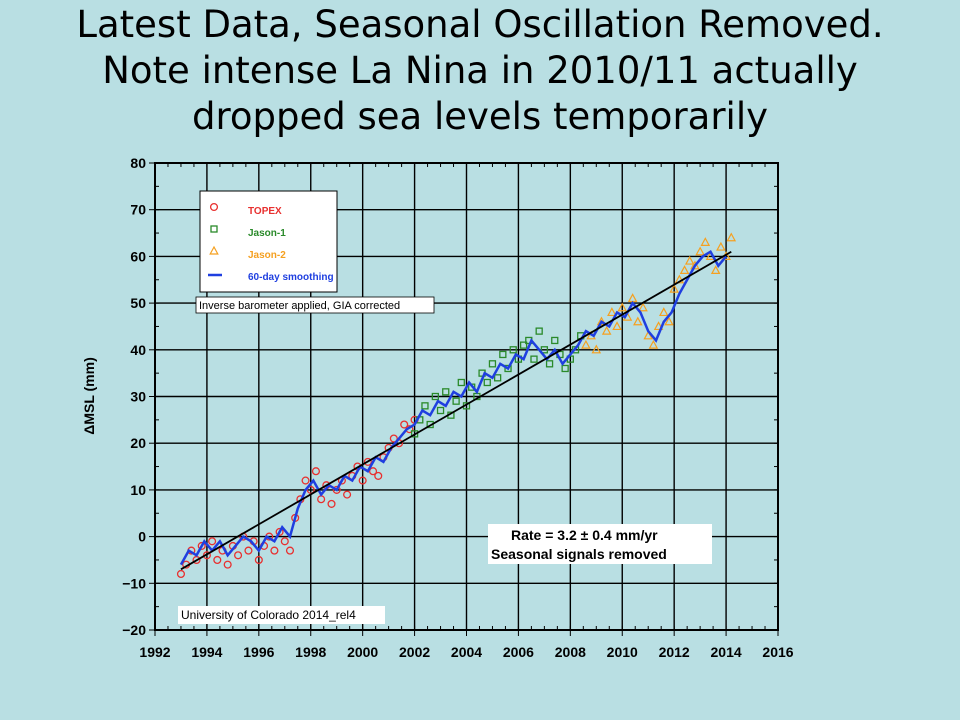 The height and width of the screenshot is (720, 960). Describe the element at coordinates (584, 535) in the screenshot. I see `rate-note: Rate = 3.2 ± 0.4 mm/yr` at that location.